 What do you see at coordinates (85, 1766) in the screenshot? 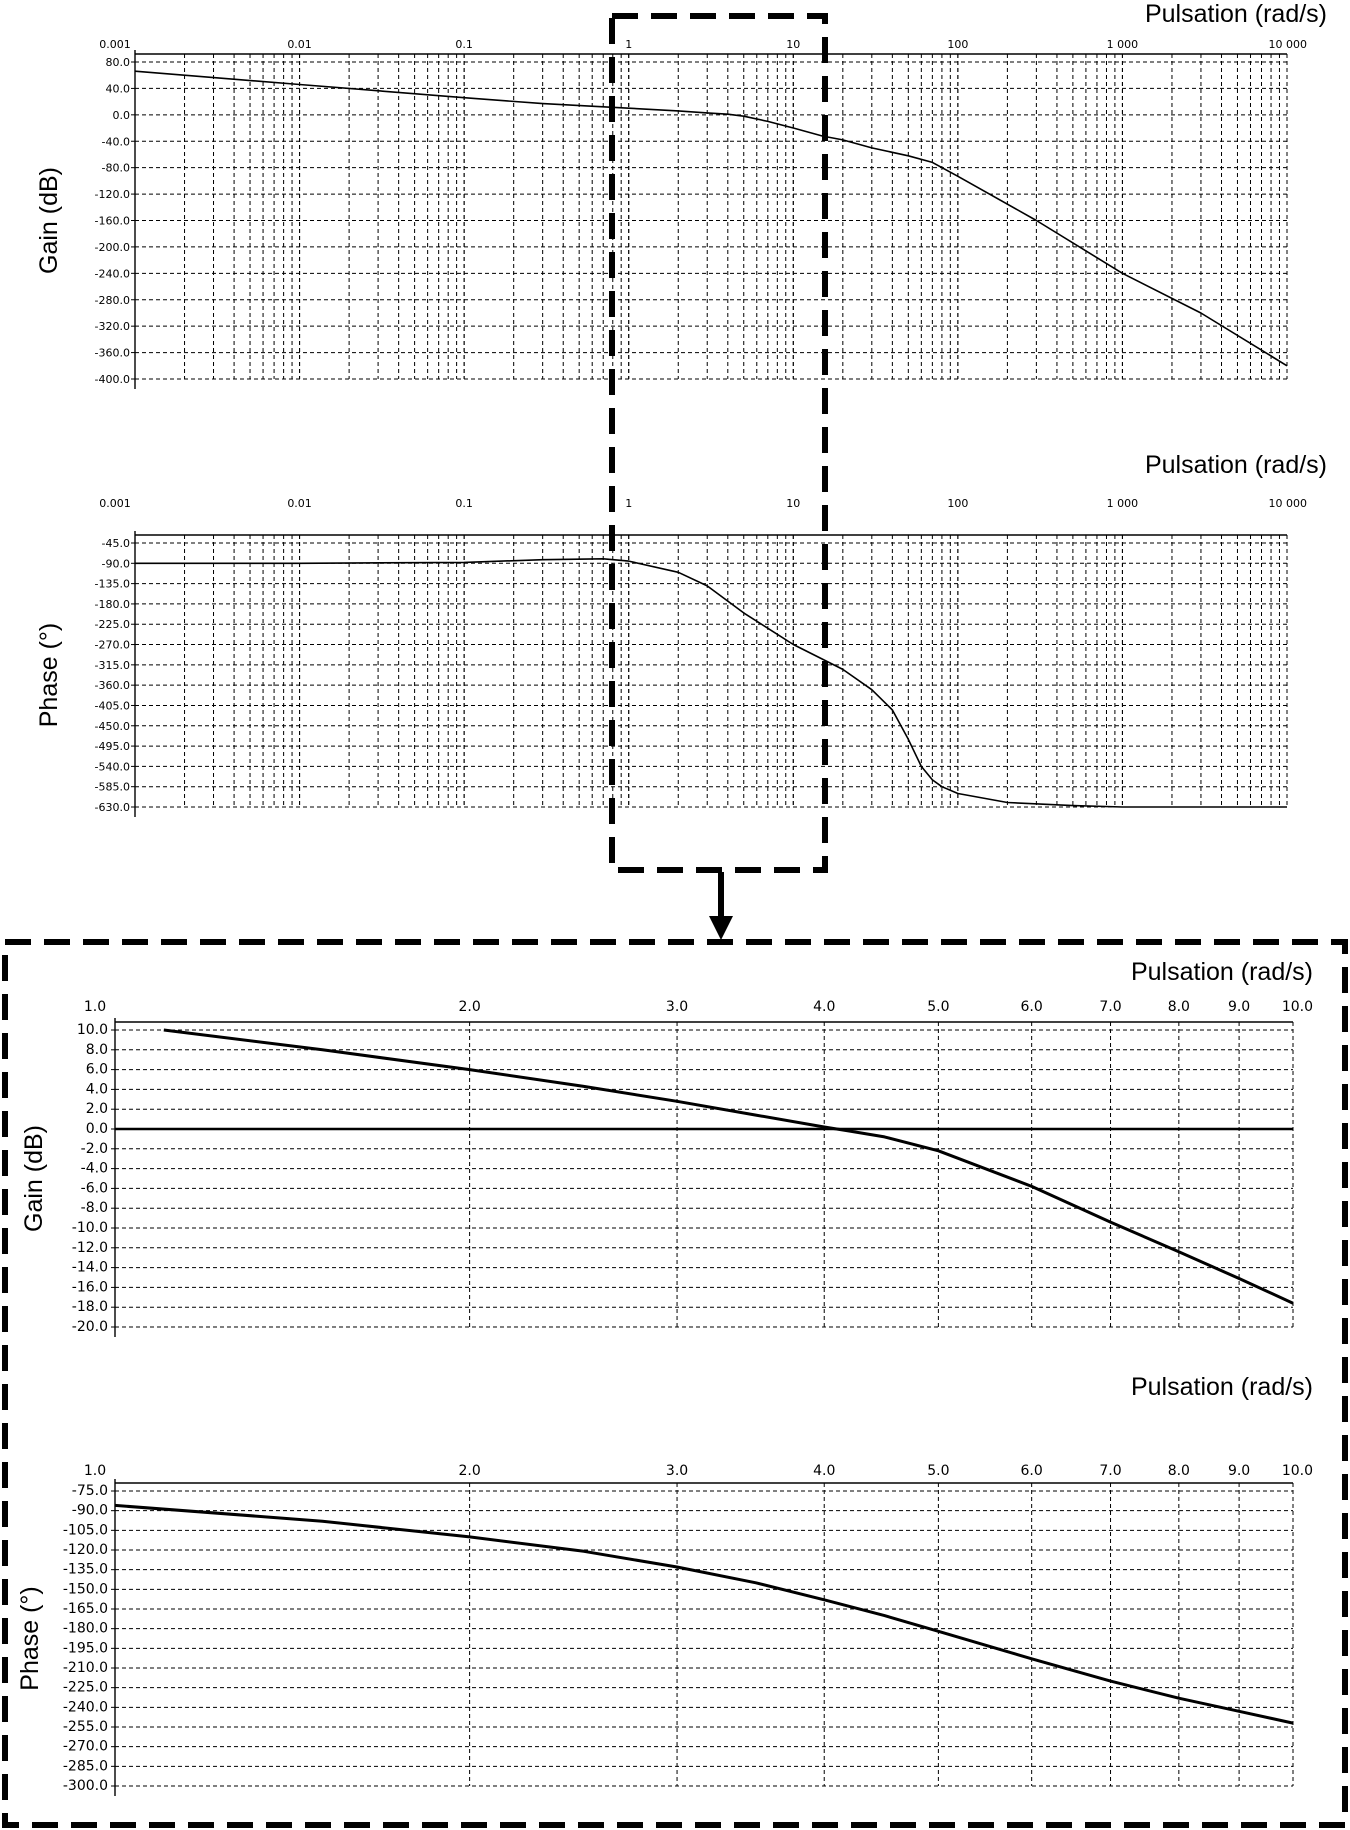
I see `y-tick-label: -285.0` at bounding box center [85, 1766].